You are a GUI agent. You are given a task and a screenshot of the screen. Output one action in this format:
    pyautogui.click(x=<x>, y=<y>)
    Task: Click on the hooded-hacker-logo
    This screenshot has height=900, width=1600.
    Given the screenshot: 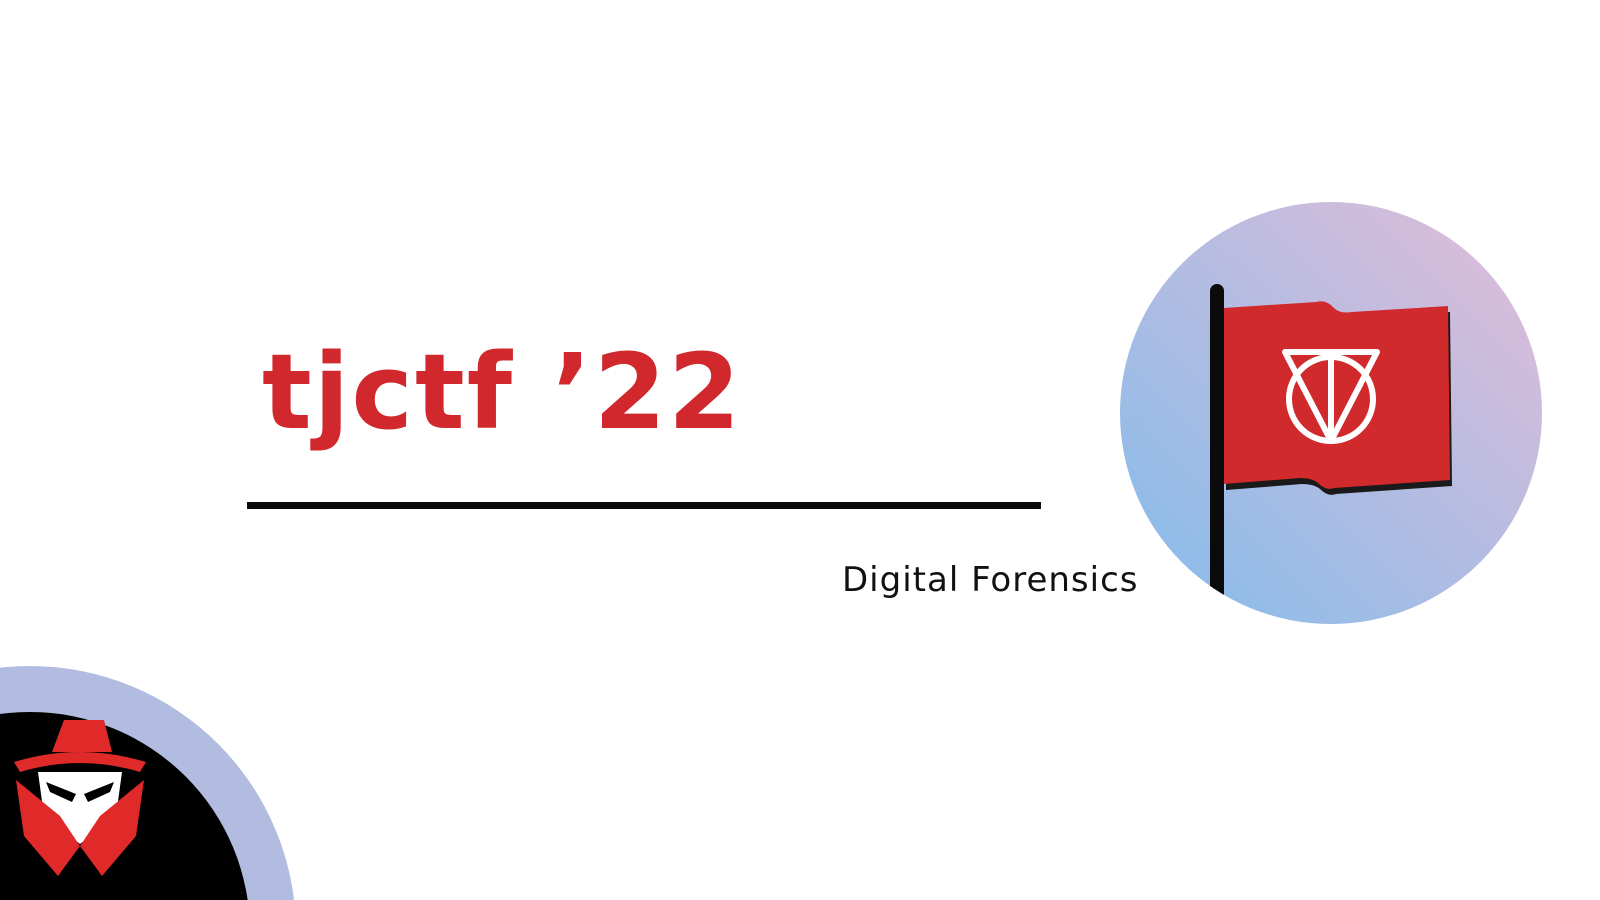 What is the action you would take?
    pyautogui.click(x=80, y=800)
    